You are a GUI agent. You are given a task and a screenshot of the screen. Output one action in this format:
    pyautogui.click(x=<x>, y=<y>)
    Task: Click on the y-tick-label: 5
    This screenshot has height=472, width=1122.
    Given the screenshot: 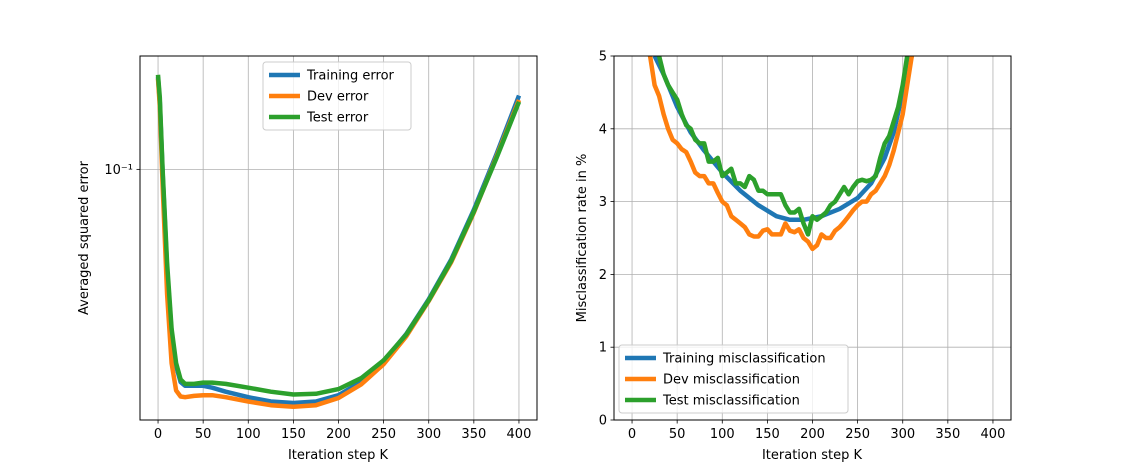 What is the action you would take?
    pyautogui.click(x=603, y=57)
    